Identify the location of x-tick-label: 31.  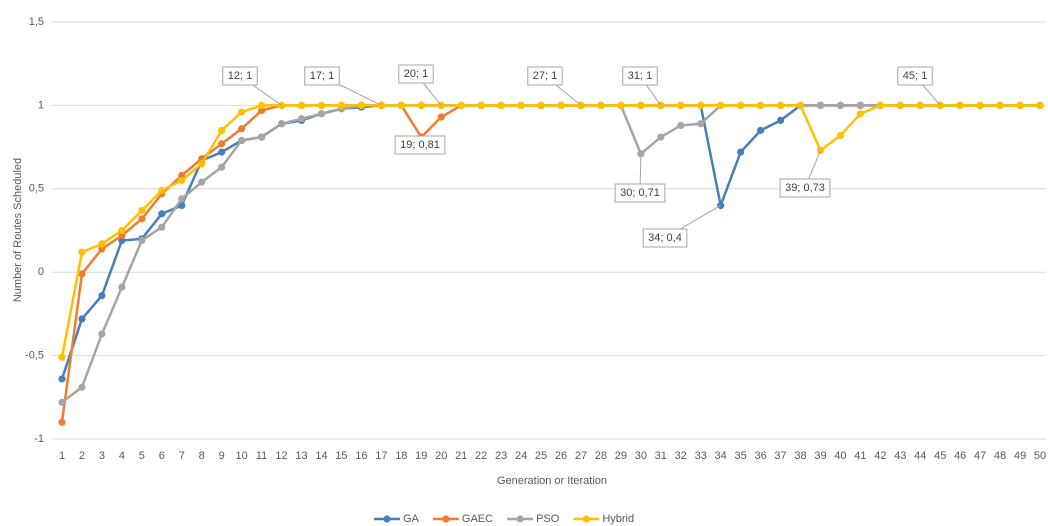
(661, 456).